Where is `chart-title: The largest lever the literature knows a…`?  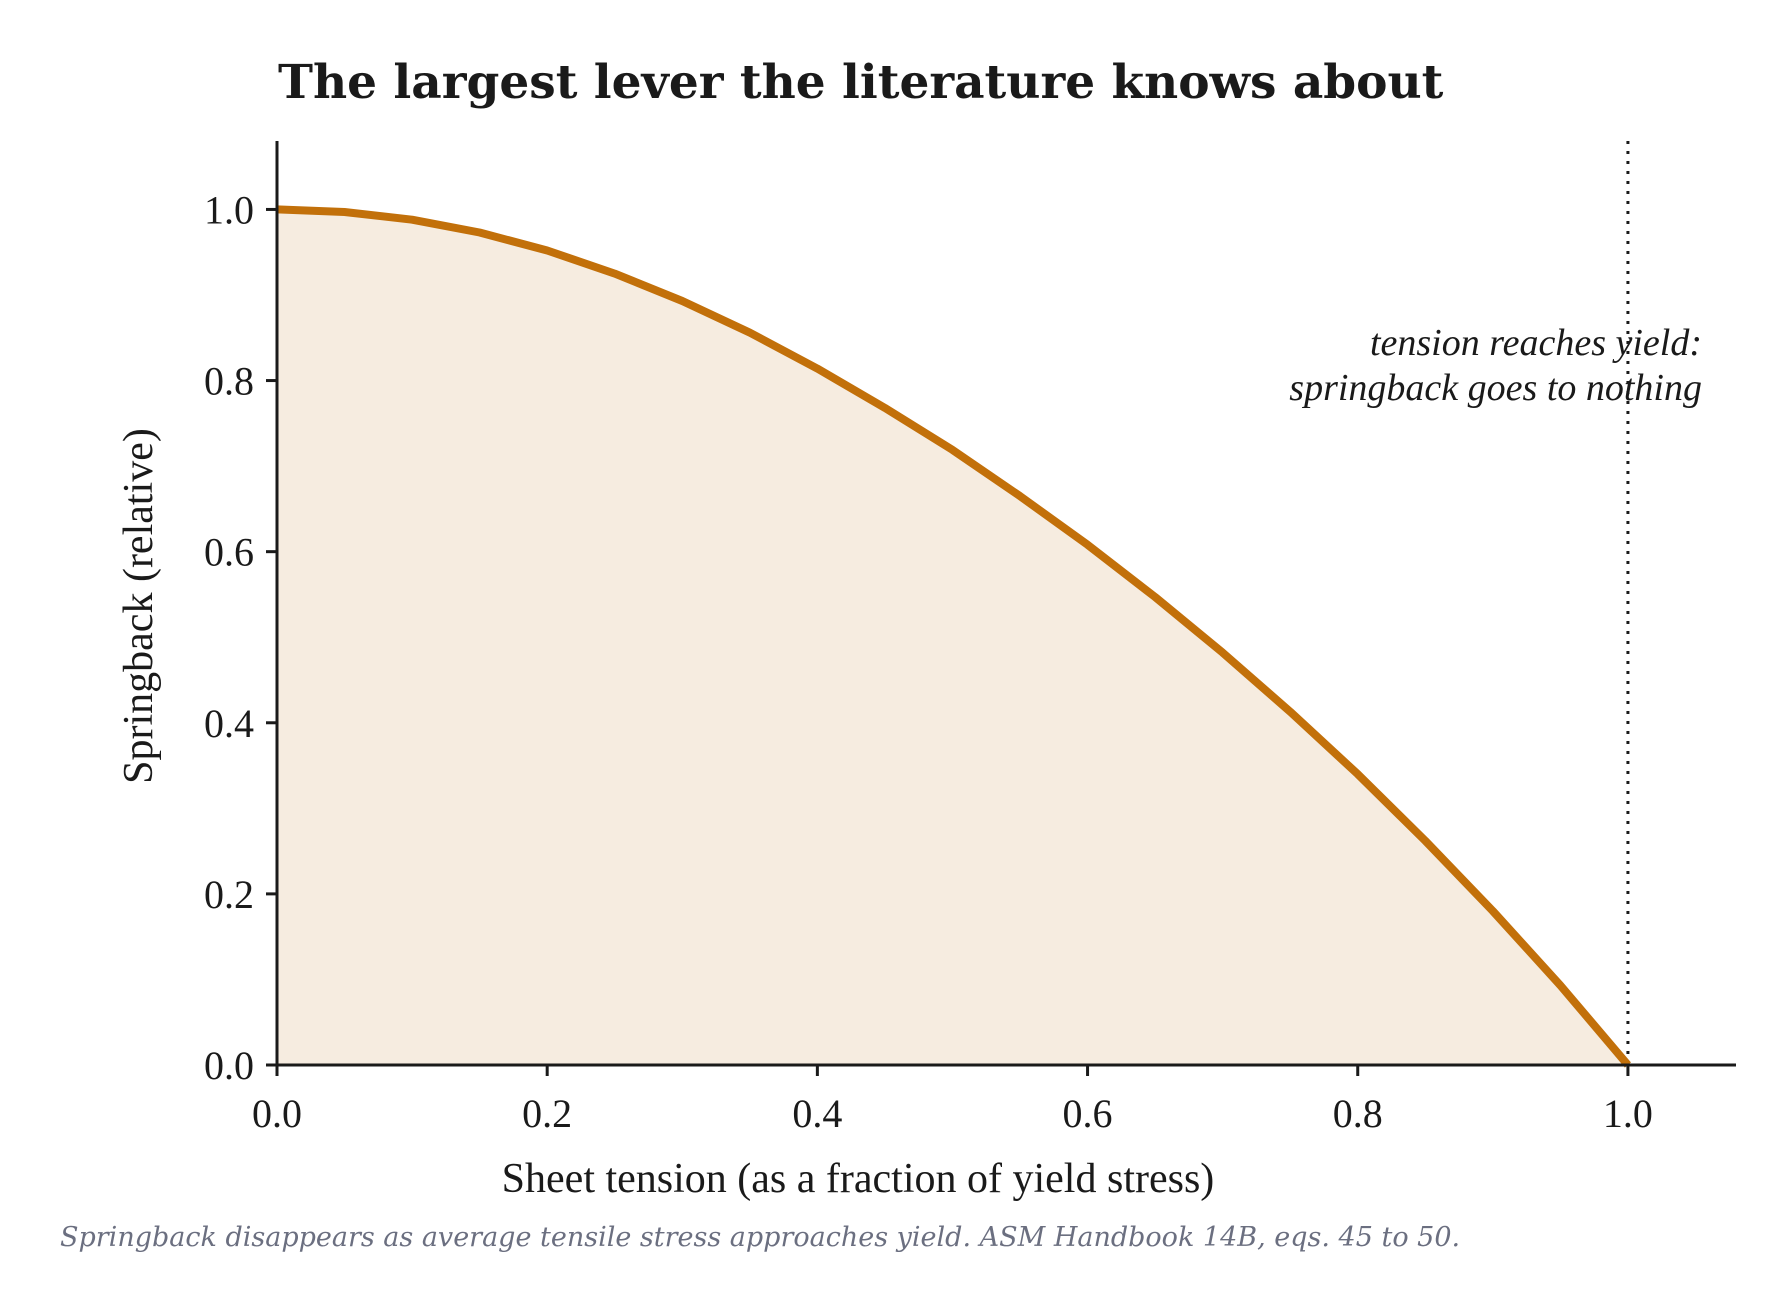 chart-title: The largest lever the literature knows a… is located at coordinates (861, 82).